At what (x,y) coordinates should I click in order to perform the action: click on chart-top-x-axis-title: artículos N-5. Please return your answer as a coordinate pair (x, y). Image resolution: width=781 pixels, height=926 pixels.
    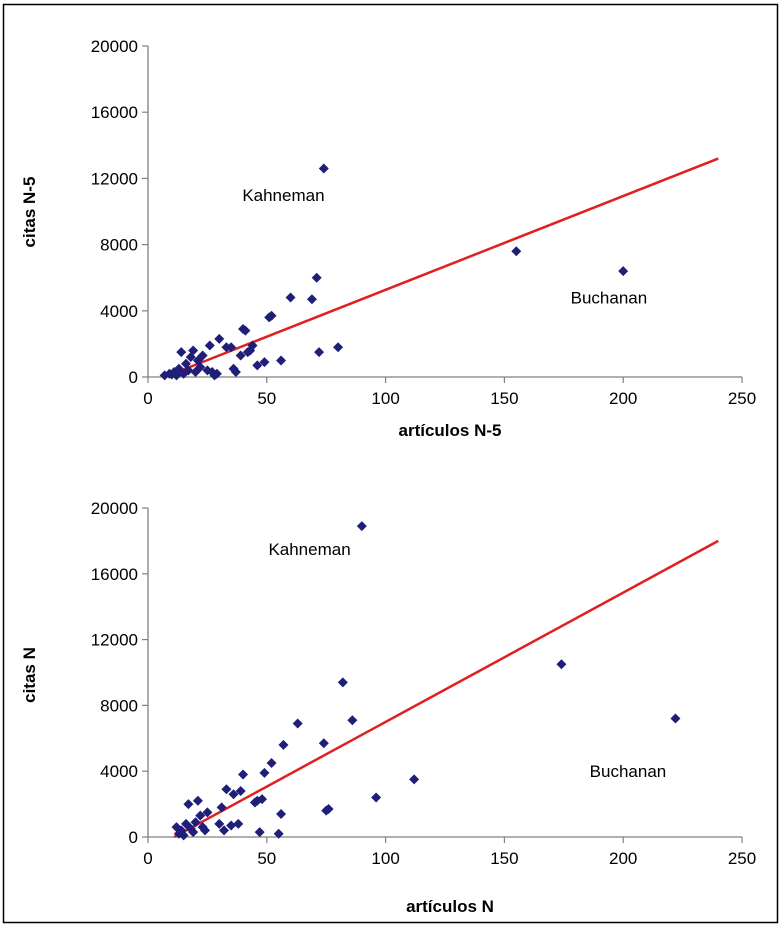
    Looking at the image, I should click on (450, 430).